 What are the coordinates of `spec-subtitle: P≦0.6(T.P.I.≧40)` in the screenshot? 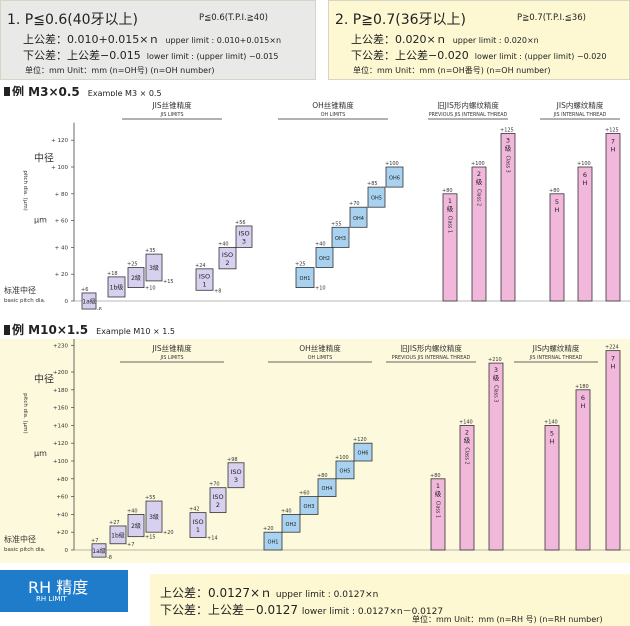 It's located at (233, 18).